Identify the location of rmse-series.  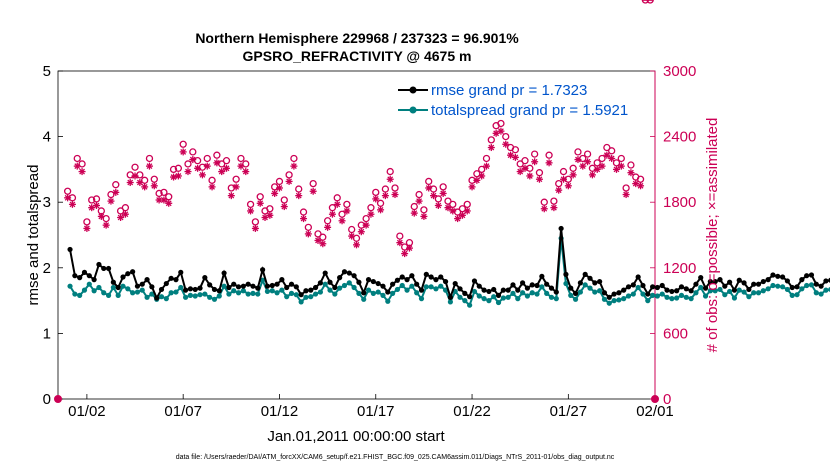
(448, 263).